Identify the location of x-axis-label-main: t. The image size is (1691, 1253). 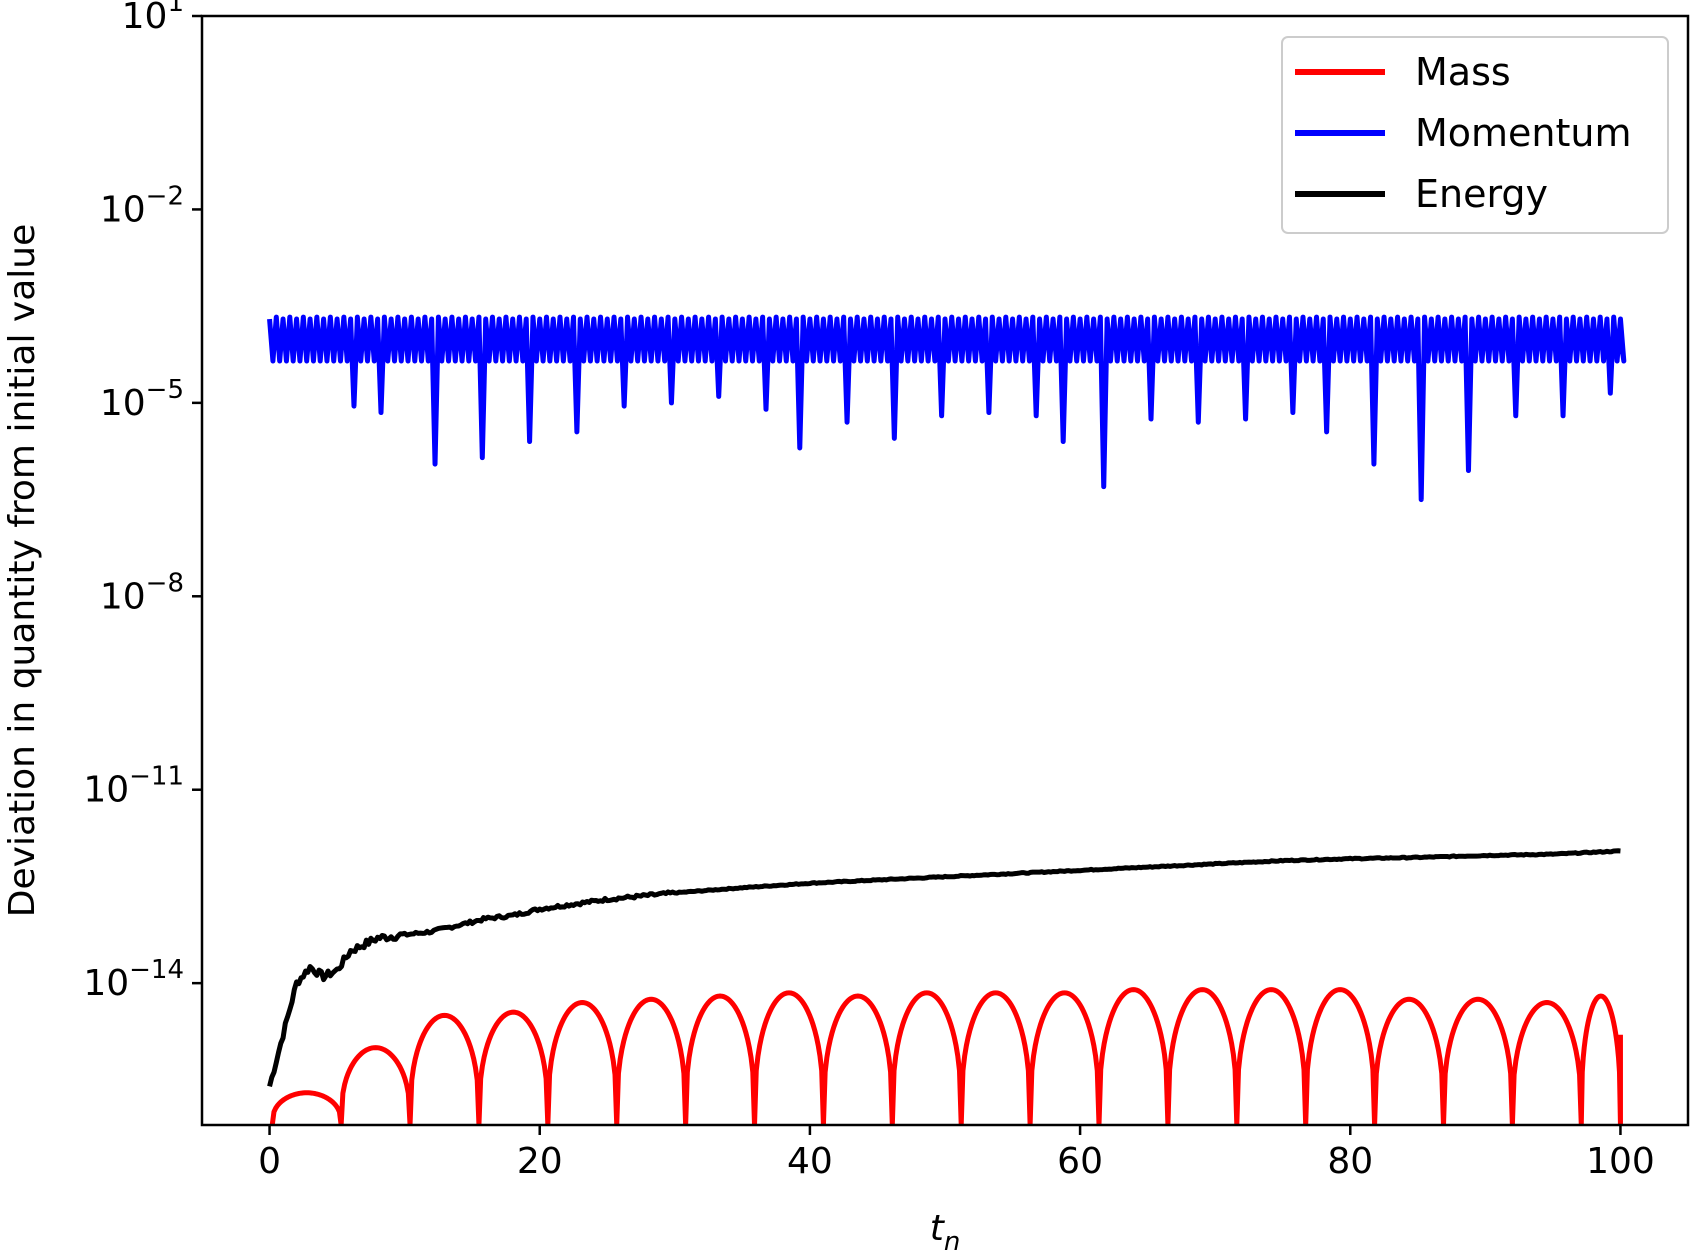
(938, 1228).